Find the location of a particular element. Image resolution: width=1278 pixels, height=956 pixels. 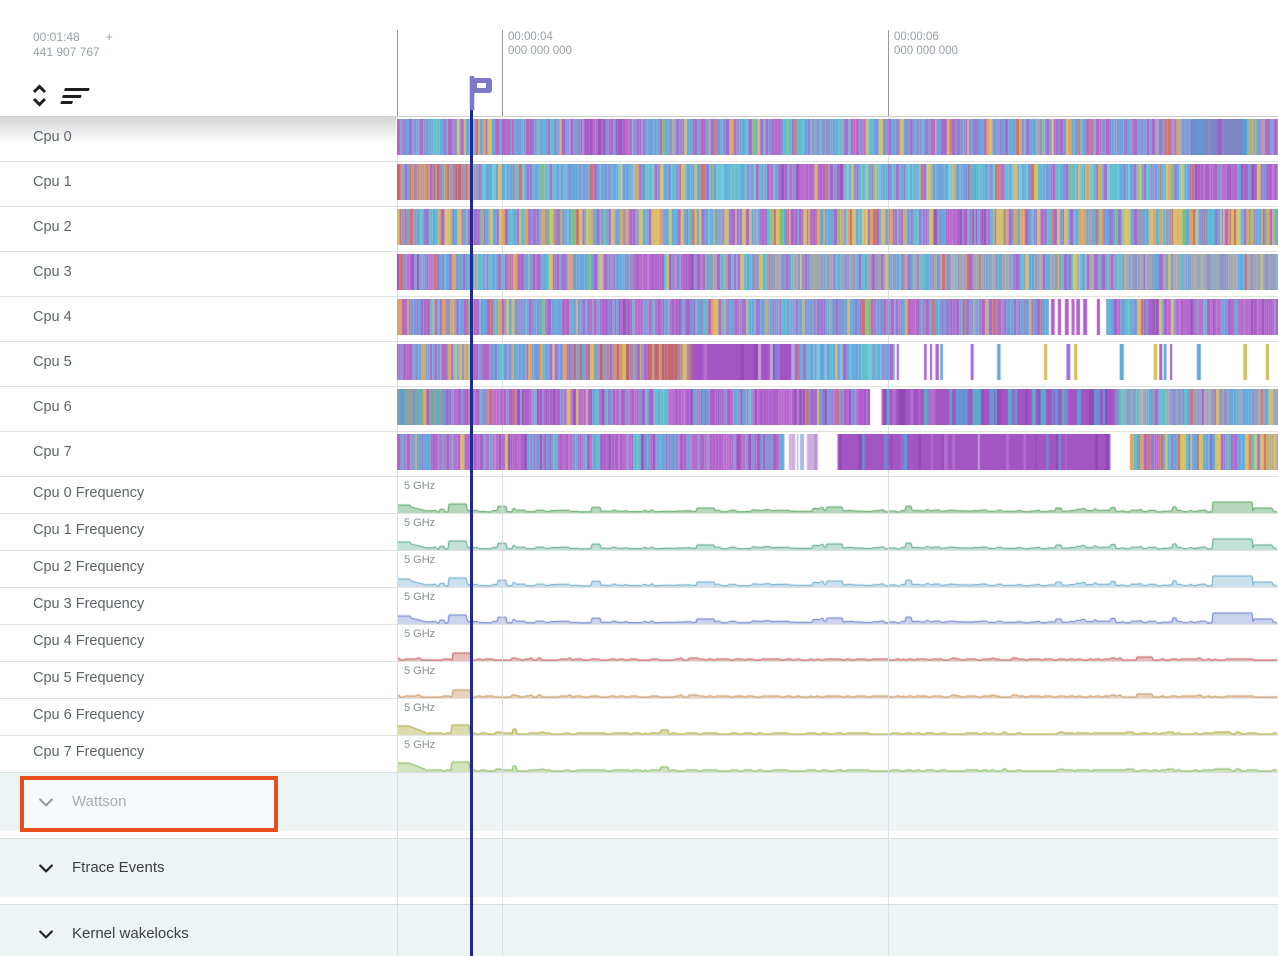

track-label-cell: Cpu 3 Frequency is located at coordinates (198, 606).